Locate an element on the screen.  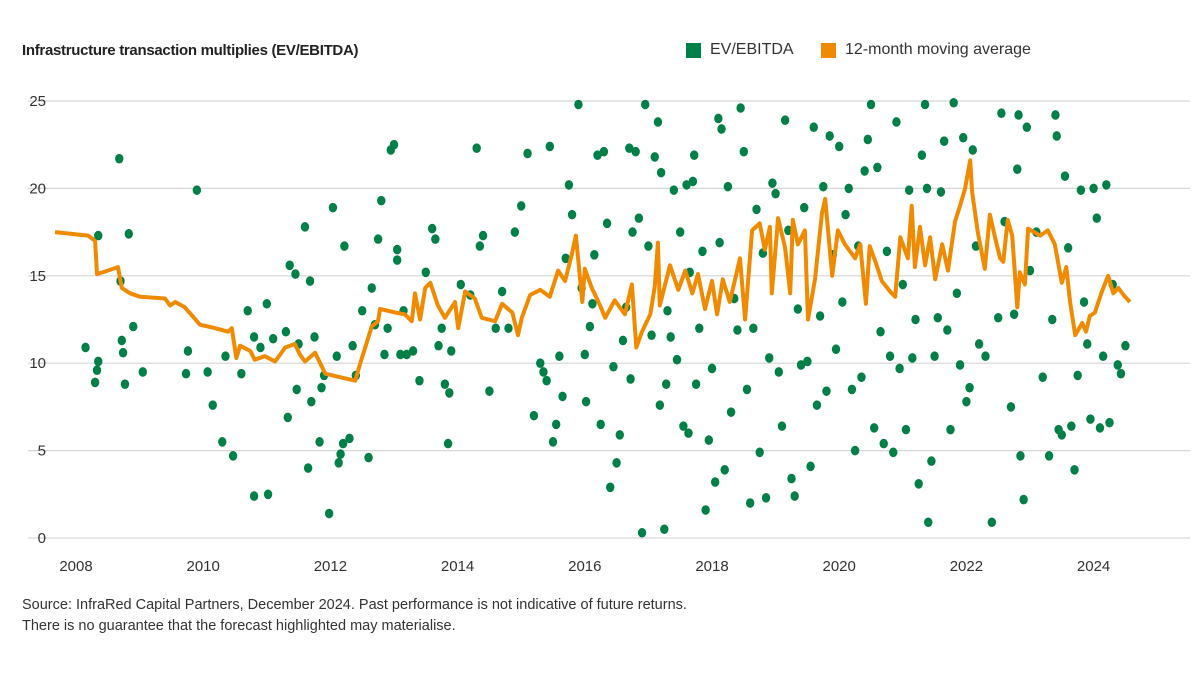
legend-swatch-green is located at coordinates (693, 50).